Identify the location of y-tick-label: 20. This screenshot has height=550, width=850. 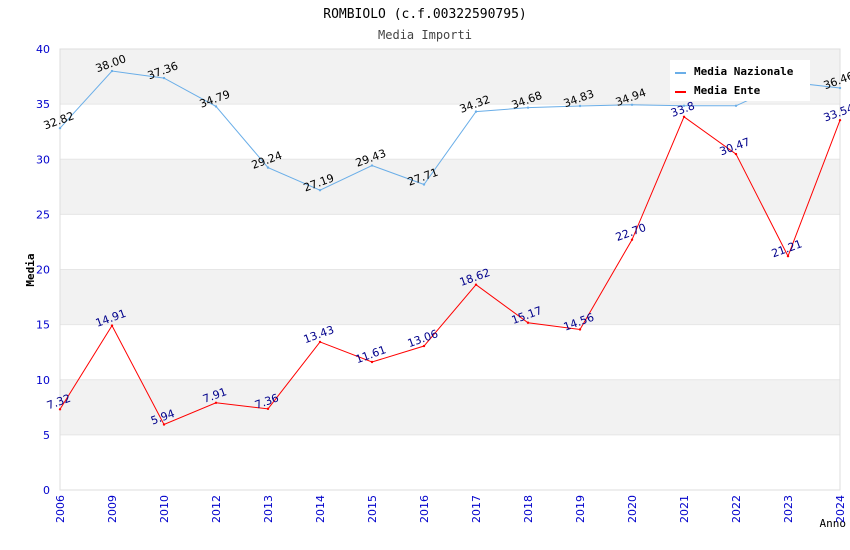
(43, 270).